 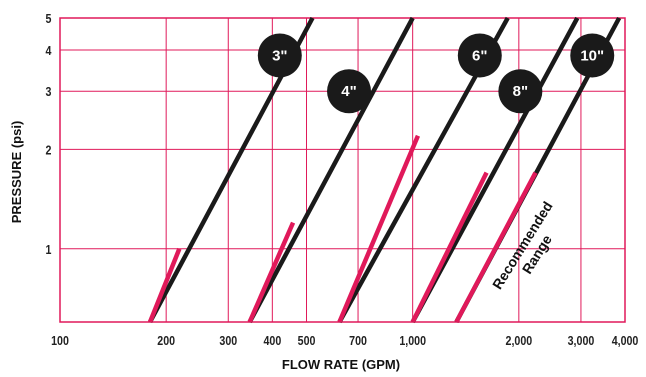 I want to click on size-badge: 10", so click(x=592, y=55).